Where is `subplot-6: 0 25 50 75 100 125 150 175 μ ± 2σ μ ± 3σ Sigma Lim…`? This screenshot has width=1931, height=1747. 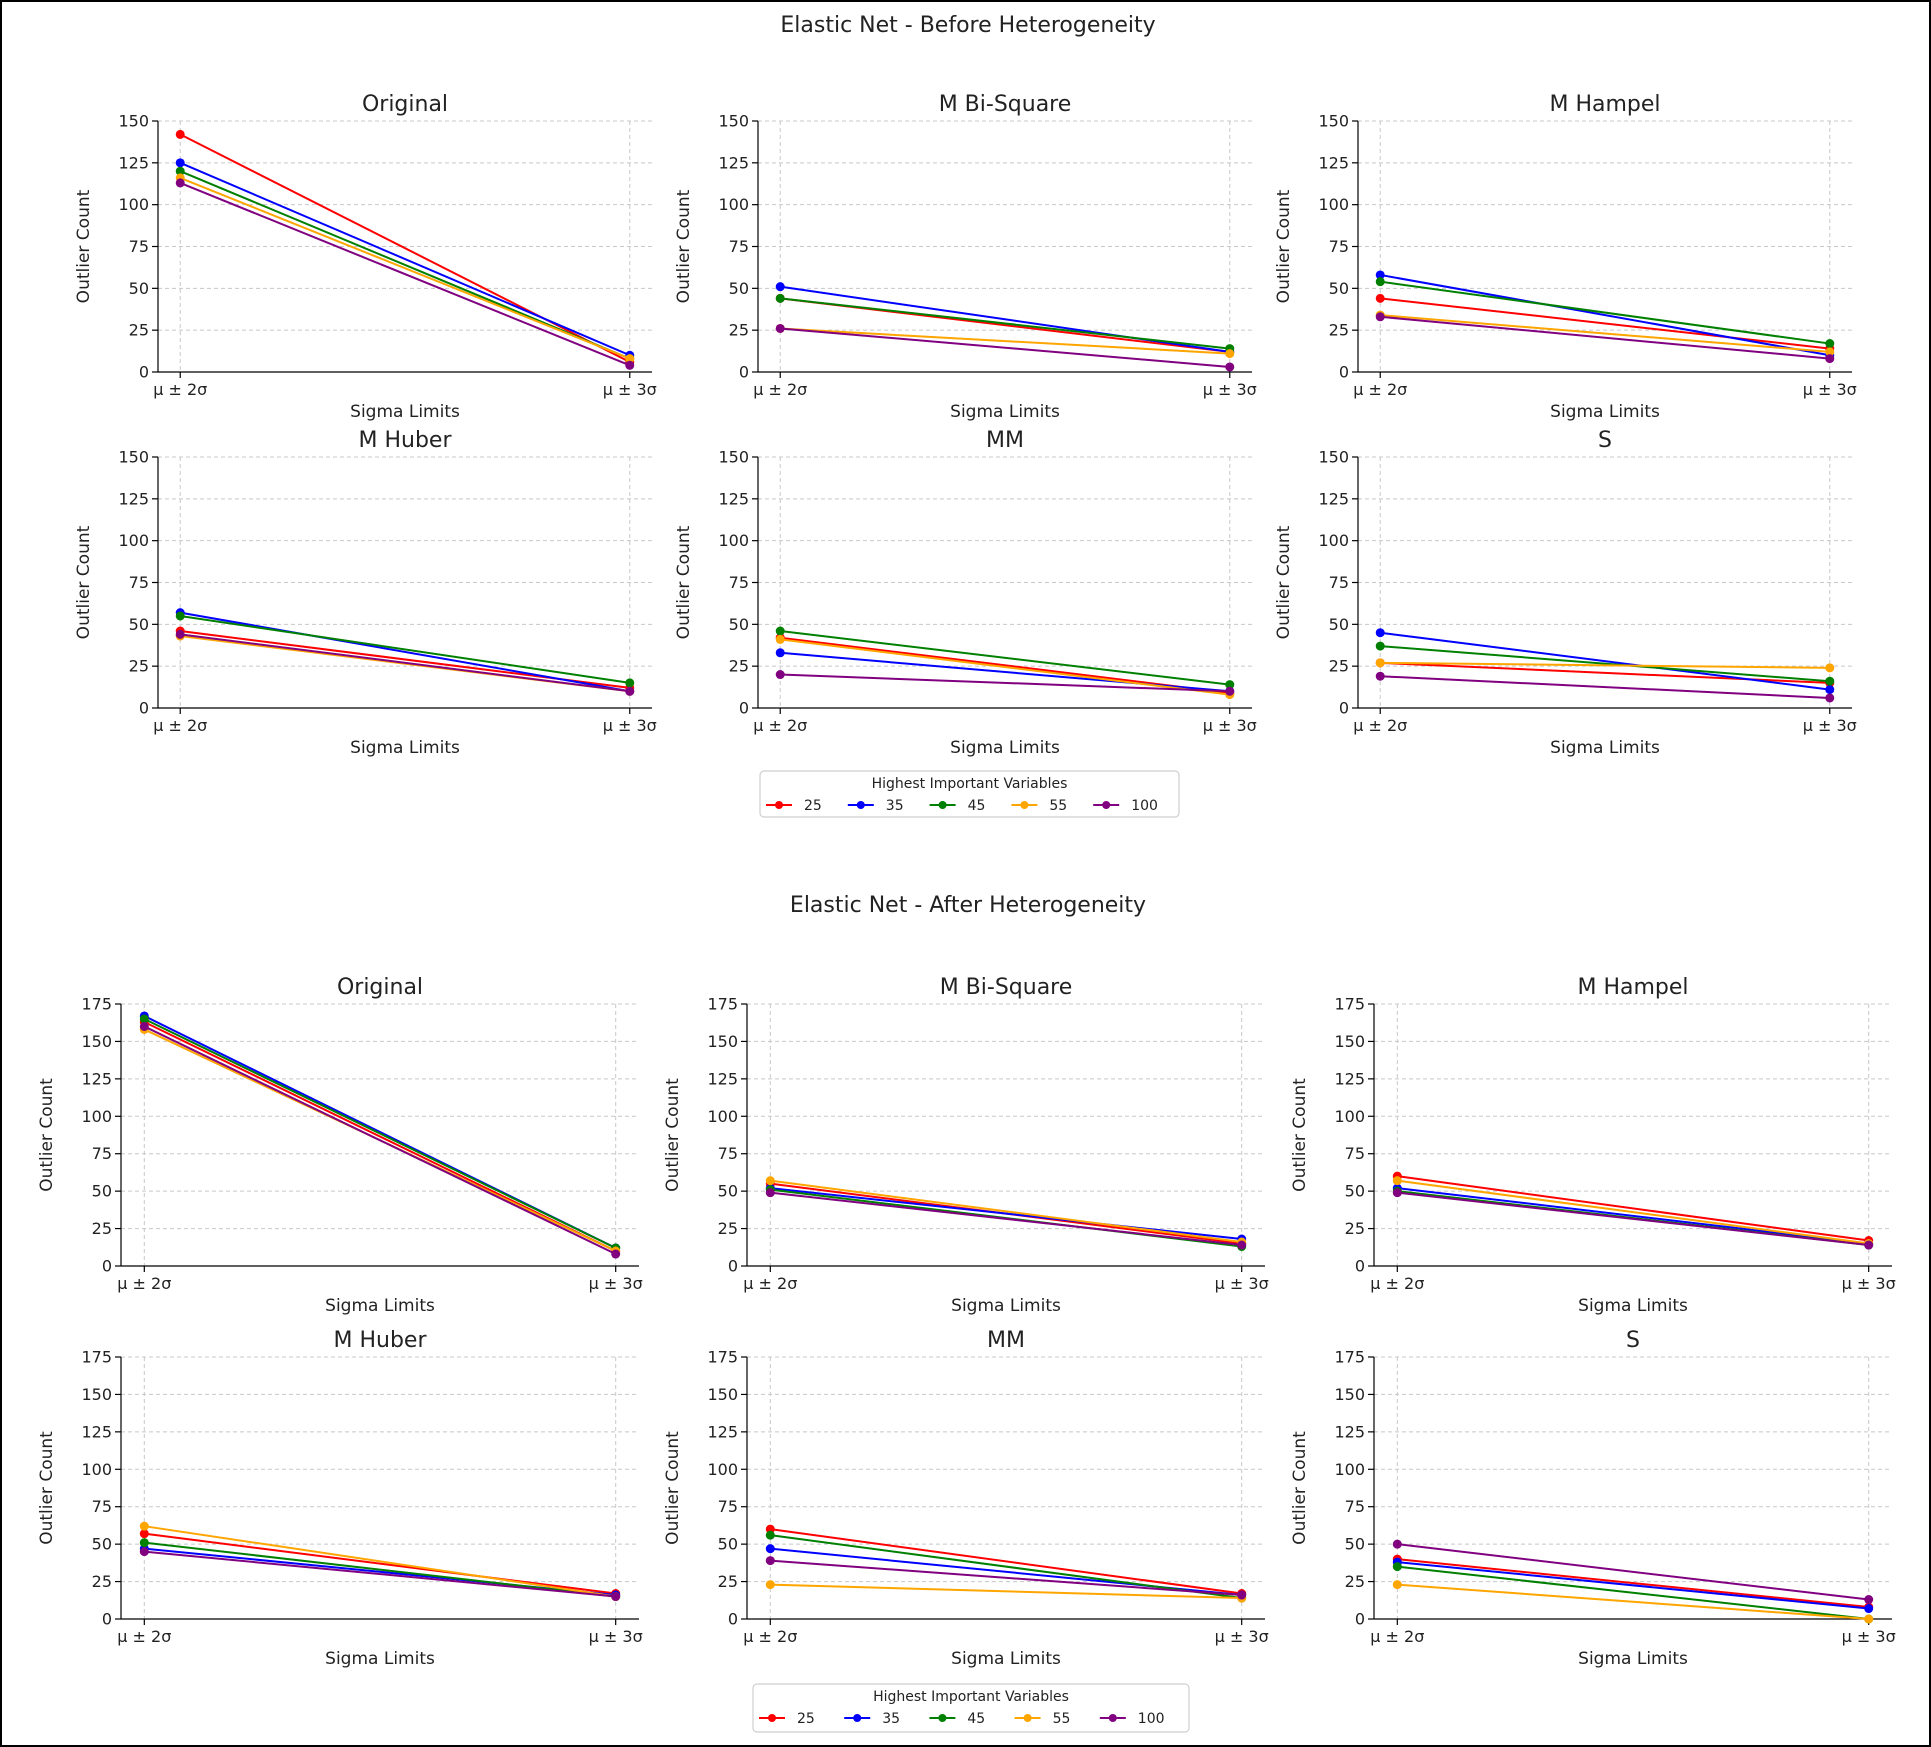 subplot-6: 0 25 50 75 100 125 150 175 μ ± 2σ μ ± 3σ Sigma Lim… is located at coordinates (340, 1145).